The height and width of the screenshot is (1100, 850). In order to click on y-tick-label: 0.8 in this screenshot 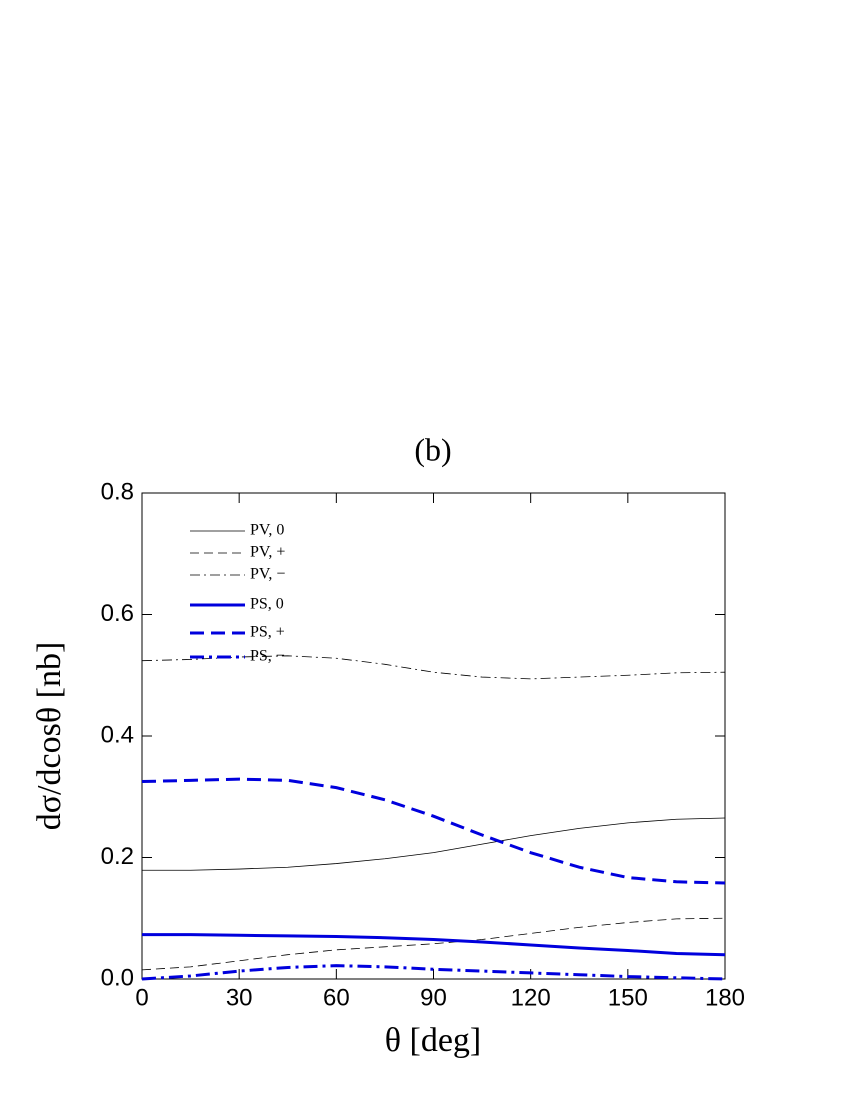, I will do `click(117, 491)`.